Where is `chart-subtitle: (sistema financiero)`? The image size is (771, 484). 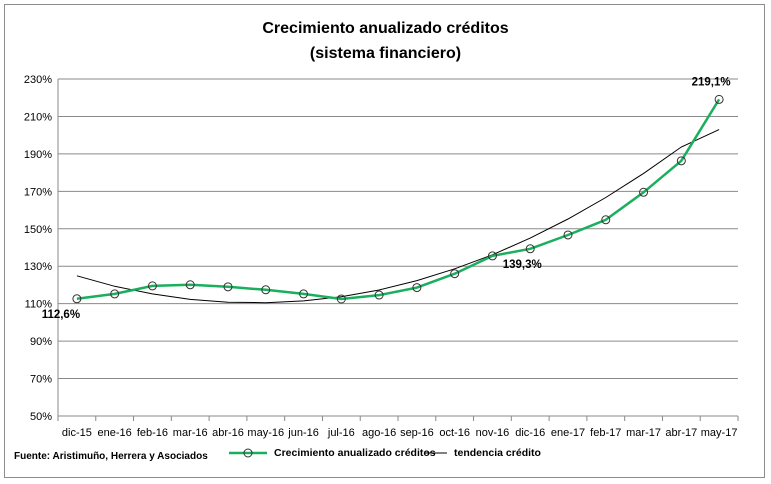 chart-subtitle: (sistema financiero) is located at coordinates (385, 53).